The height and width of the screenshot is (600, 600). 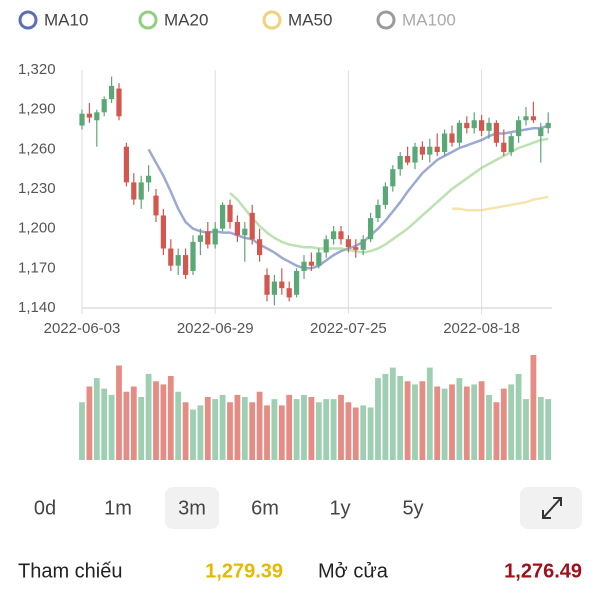 I want to click on x-tick-label: 2022-07-25, so click(x=348, y=328).